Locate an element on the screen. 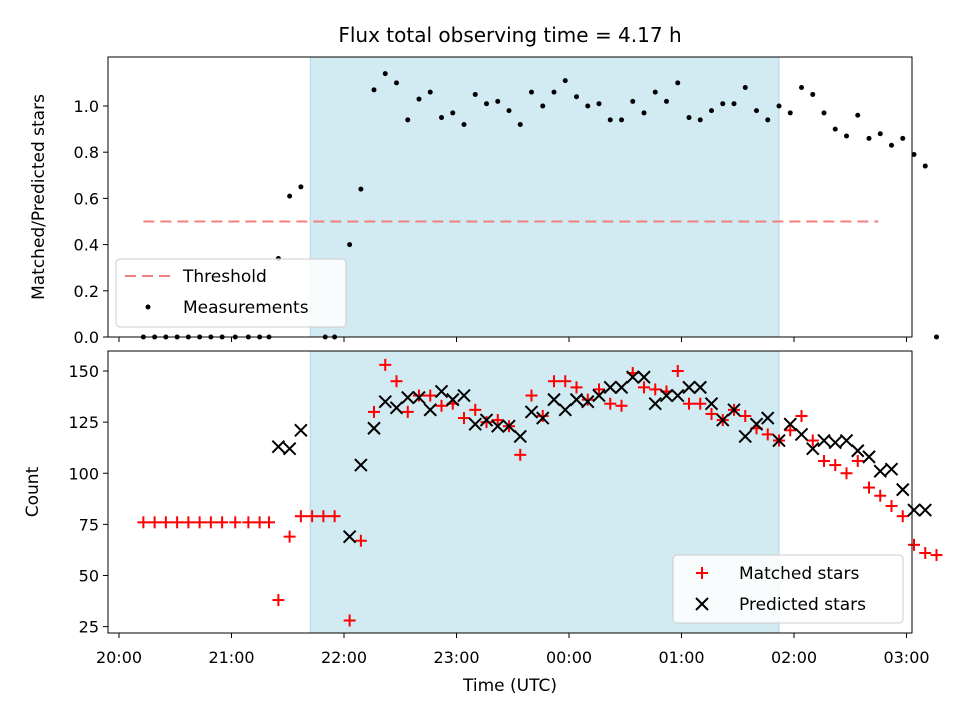 The image size is (960, 720). top-y-axis-label: Matched/Predicted stars is located at coordinates (39, 197).